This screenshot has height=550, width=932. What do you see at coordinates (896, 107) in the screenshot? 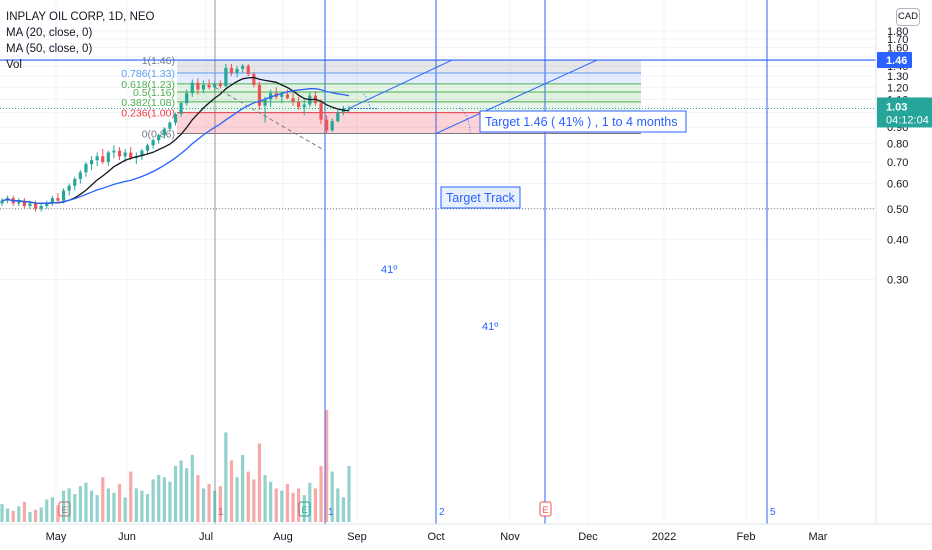
I see `last-price-value: 1.03` at bounding box center [896, 107].